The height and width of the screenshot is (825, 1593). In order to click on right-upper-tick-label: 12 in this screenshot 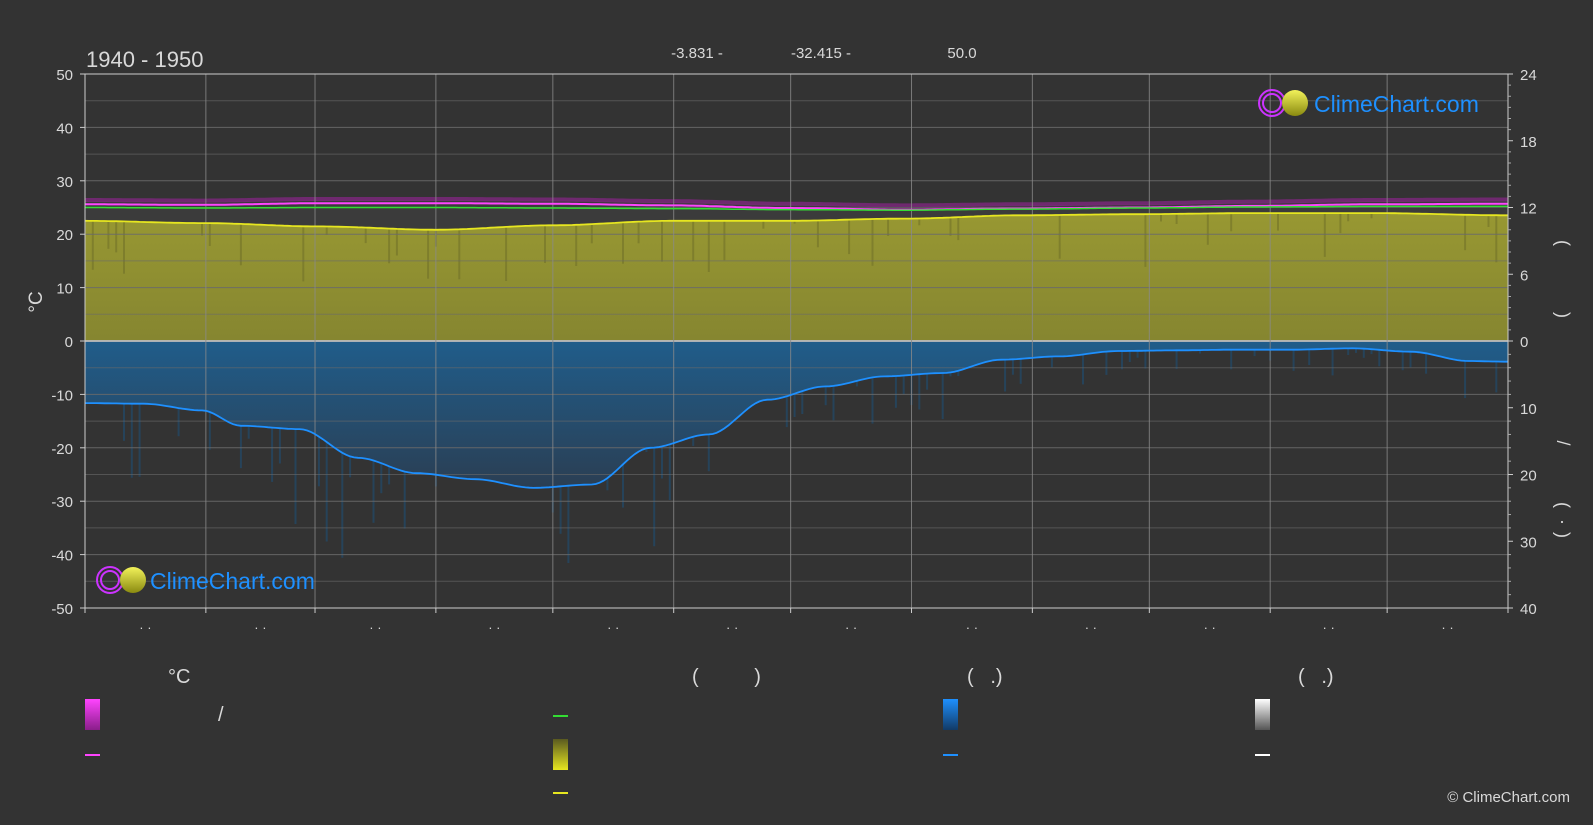, I will do `click(1528, 209)`.